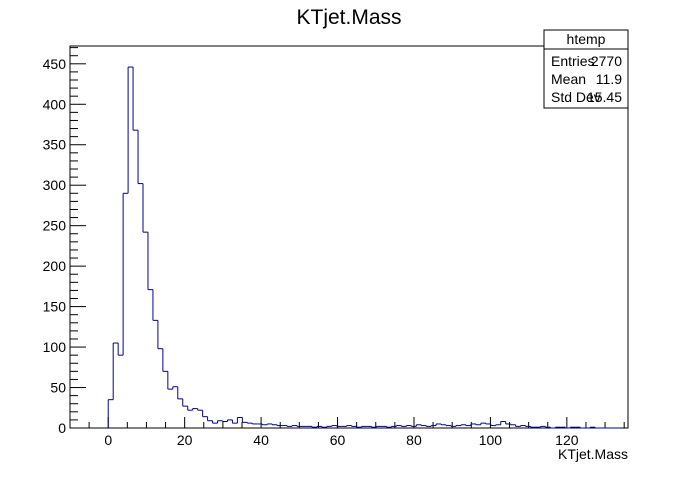 The height and width of the screenshot is (481, 698). I want to click on y-tick-label: 50, so click(58, 388).